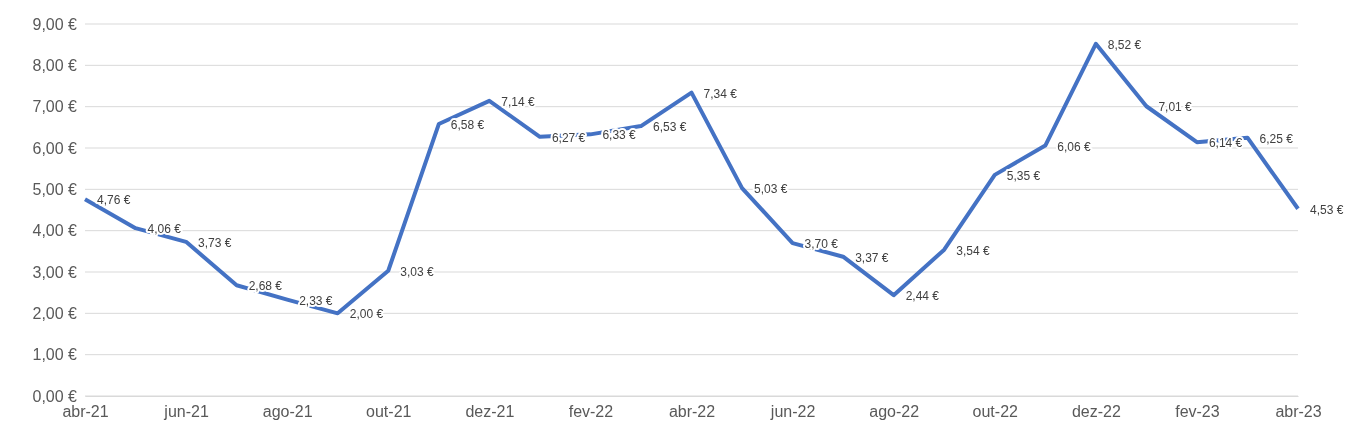 Image resolution: width=1351 pixels, height=432 pixels. Describe the element at coordinates (55, 148) in the screenshot. I see `y-tick-label: 6,00 €` at that location.